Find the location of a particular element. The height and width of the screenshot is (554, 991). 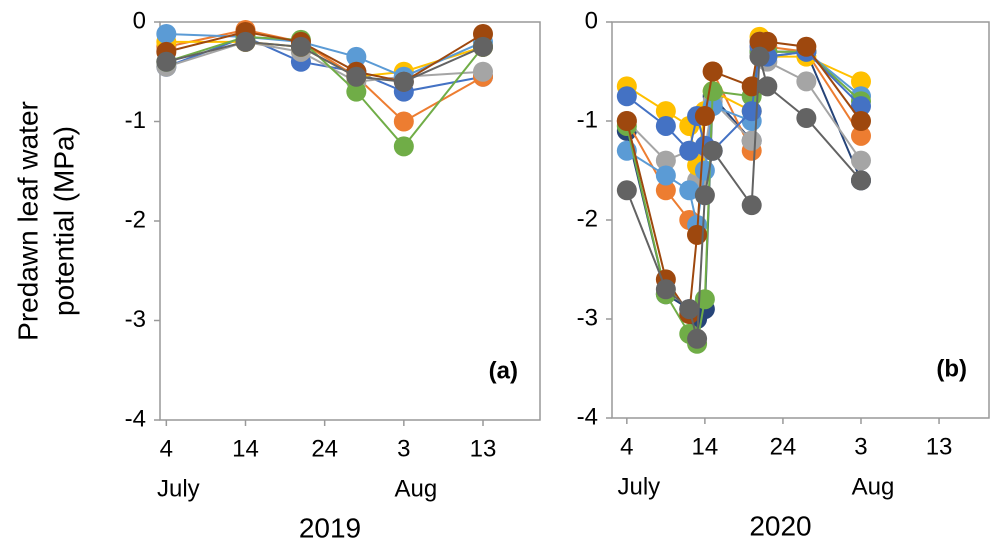

panel-label: (a) is located at coordinates (503, 370).